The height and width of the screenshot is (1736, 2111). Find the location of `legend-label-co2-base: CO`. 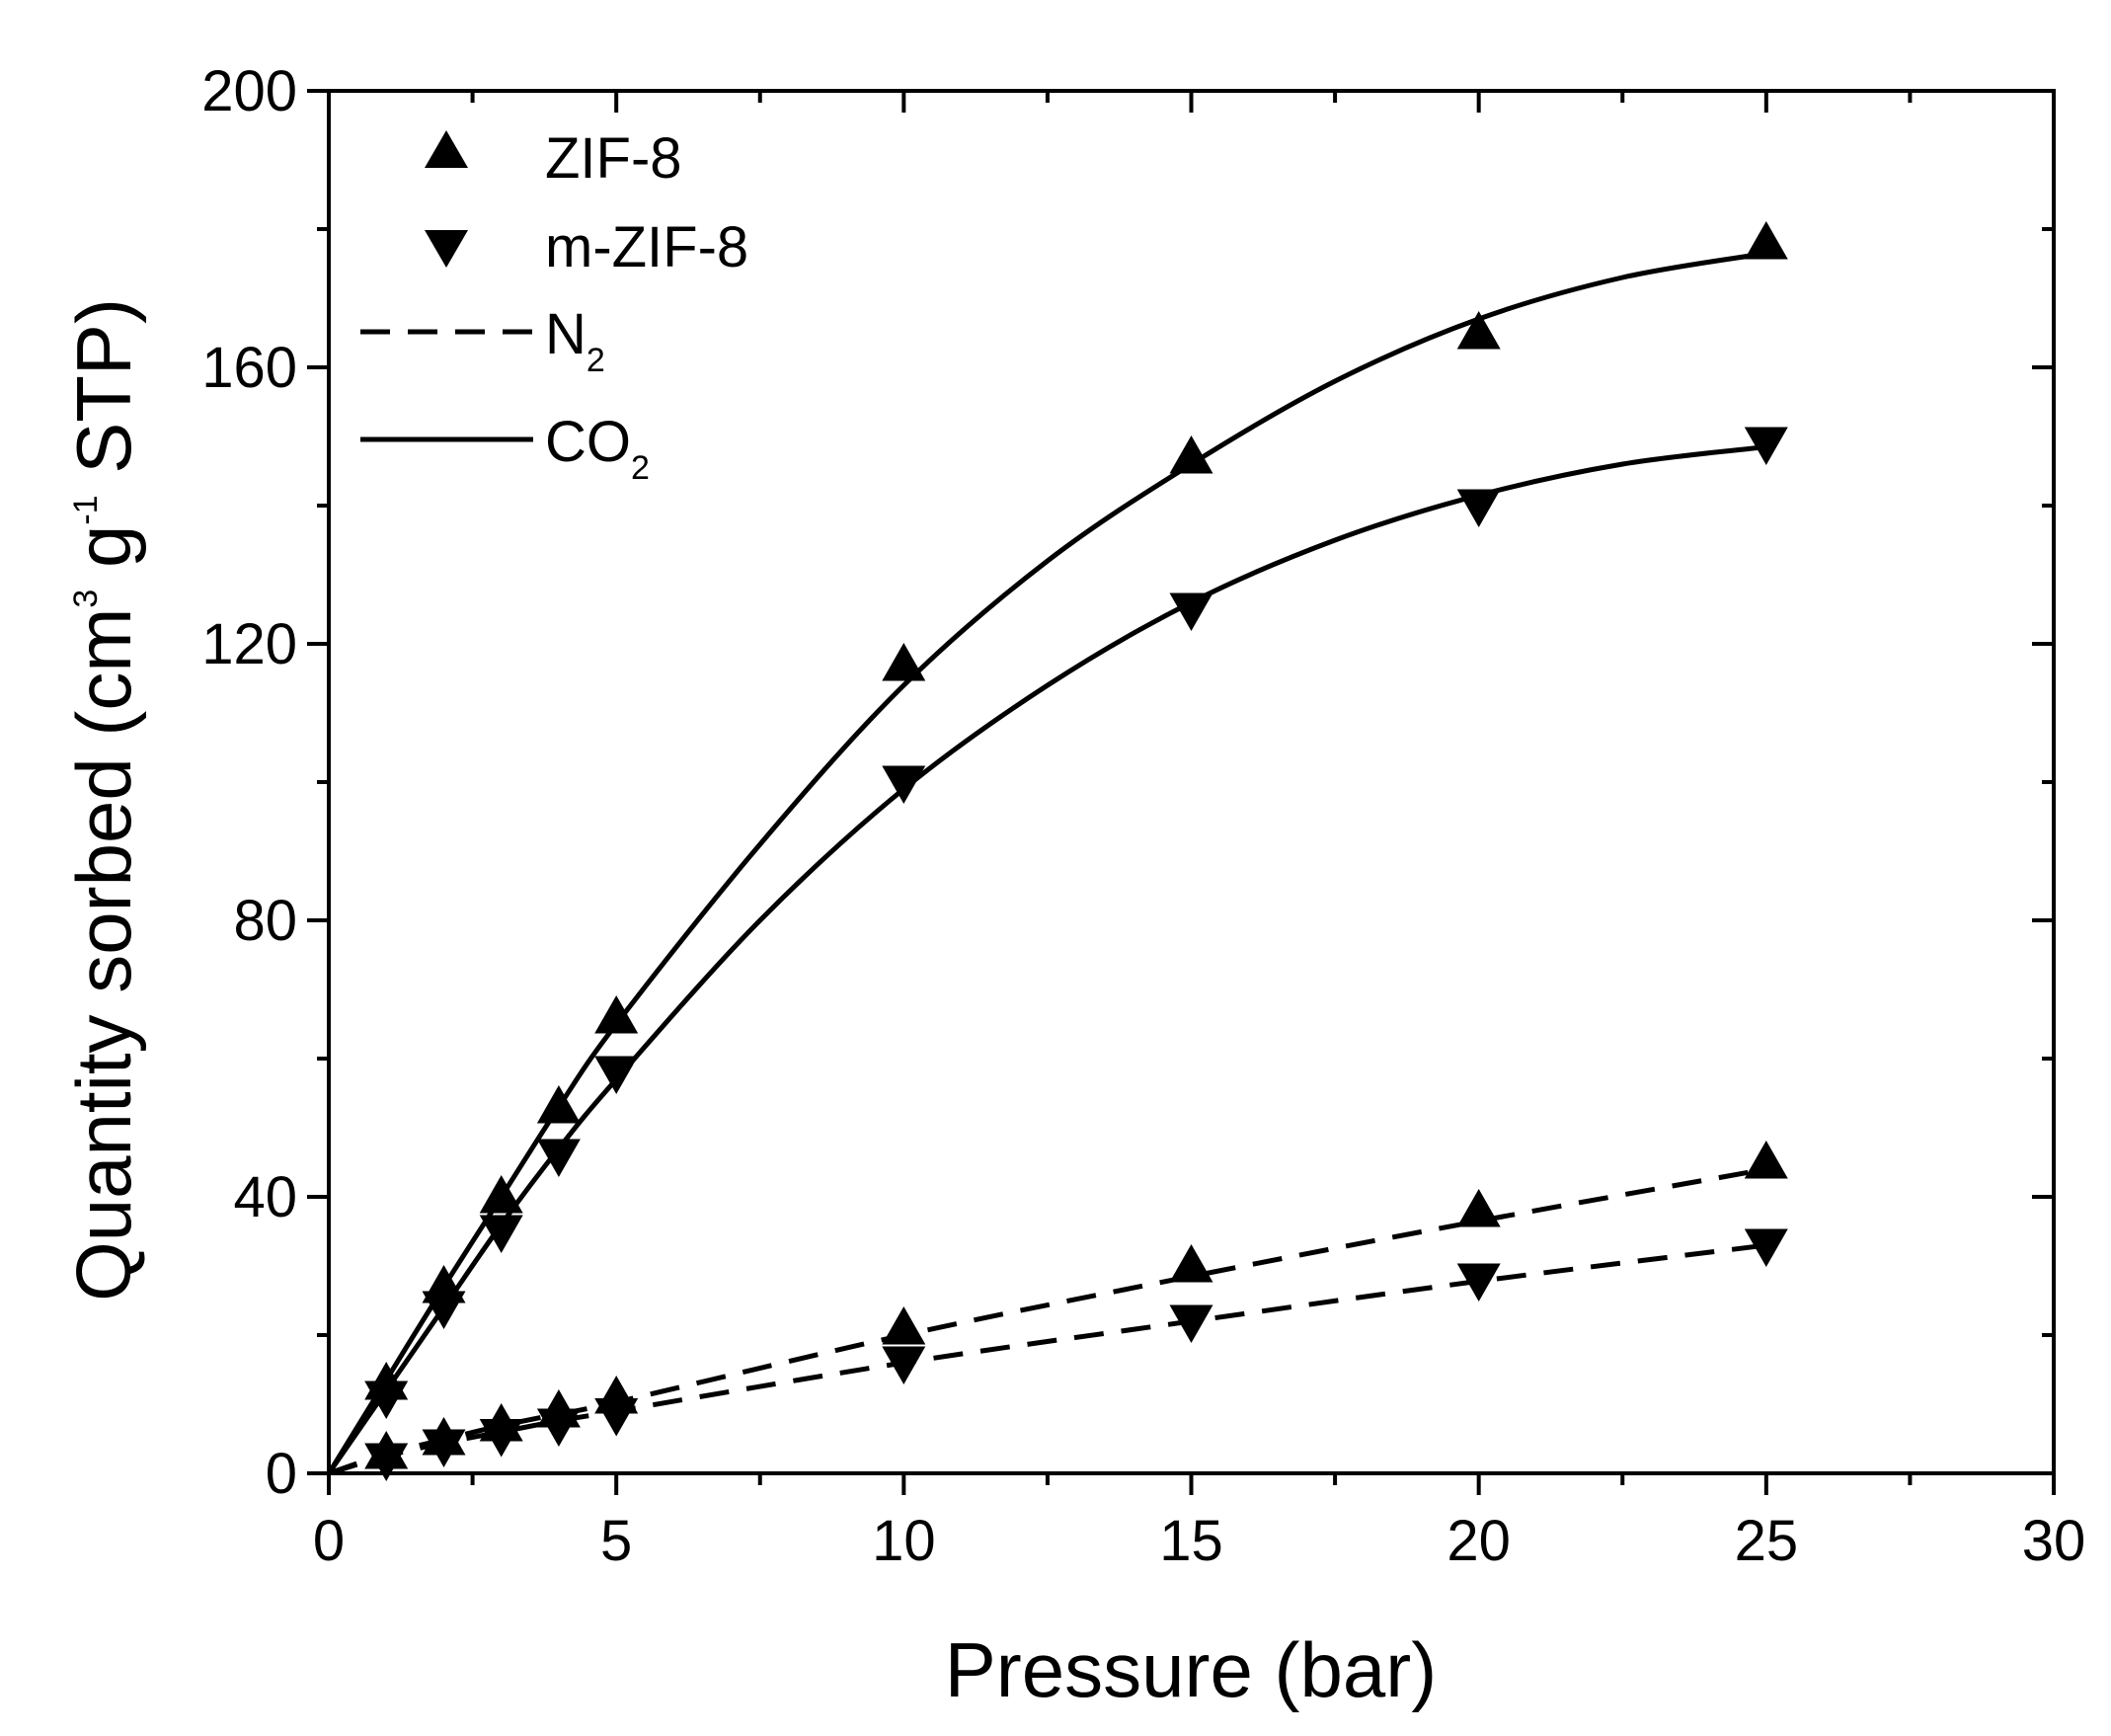

legend-label-co2-base: CO is located at coordinates (588, 442).